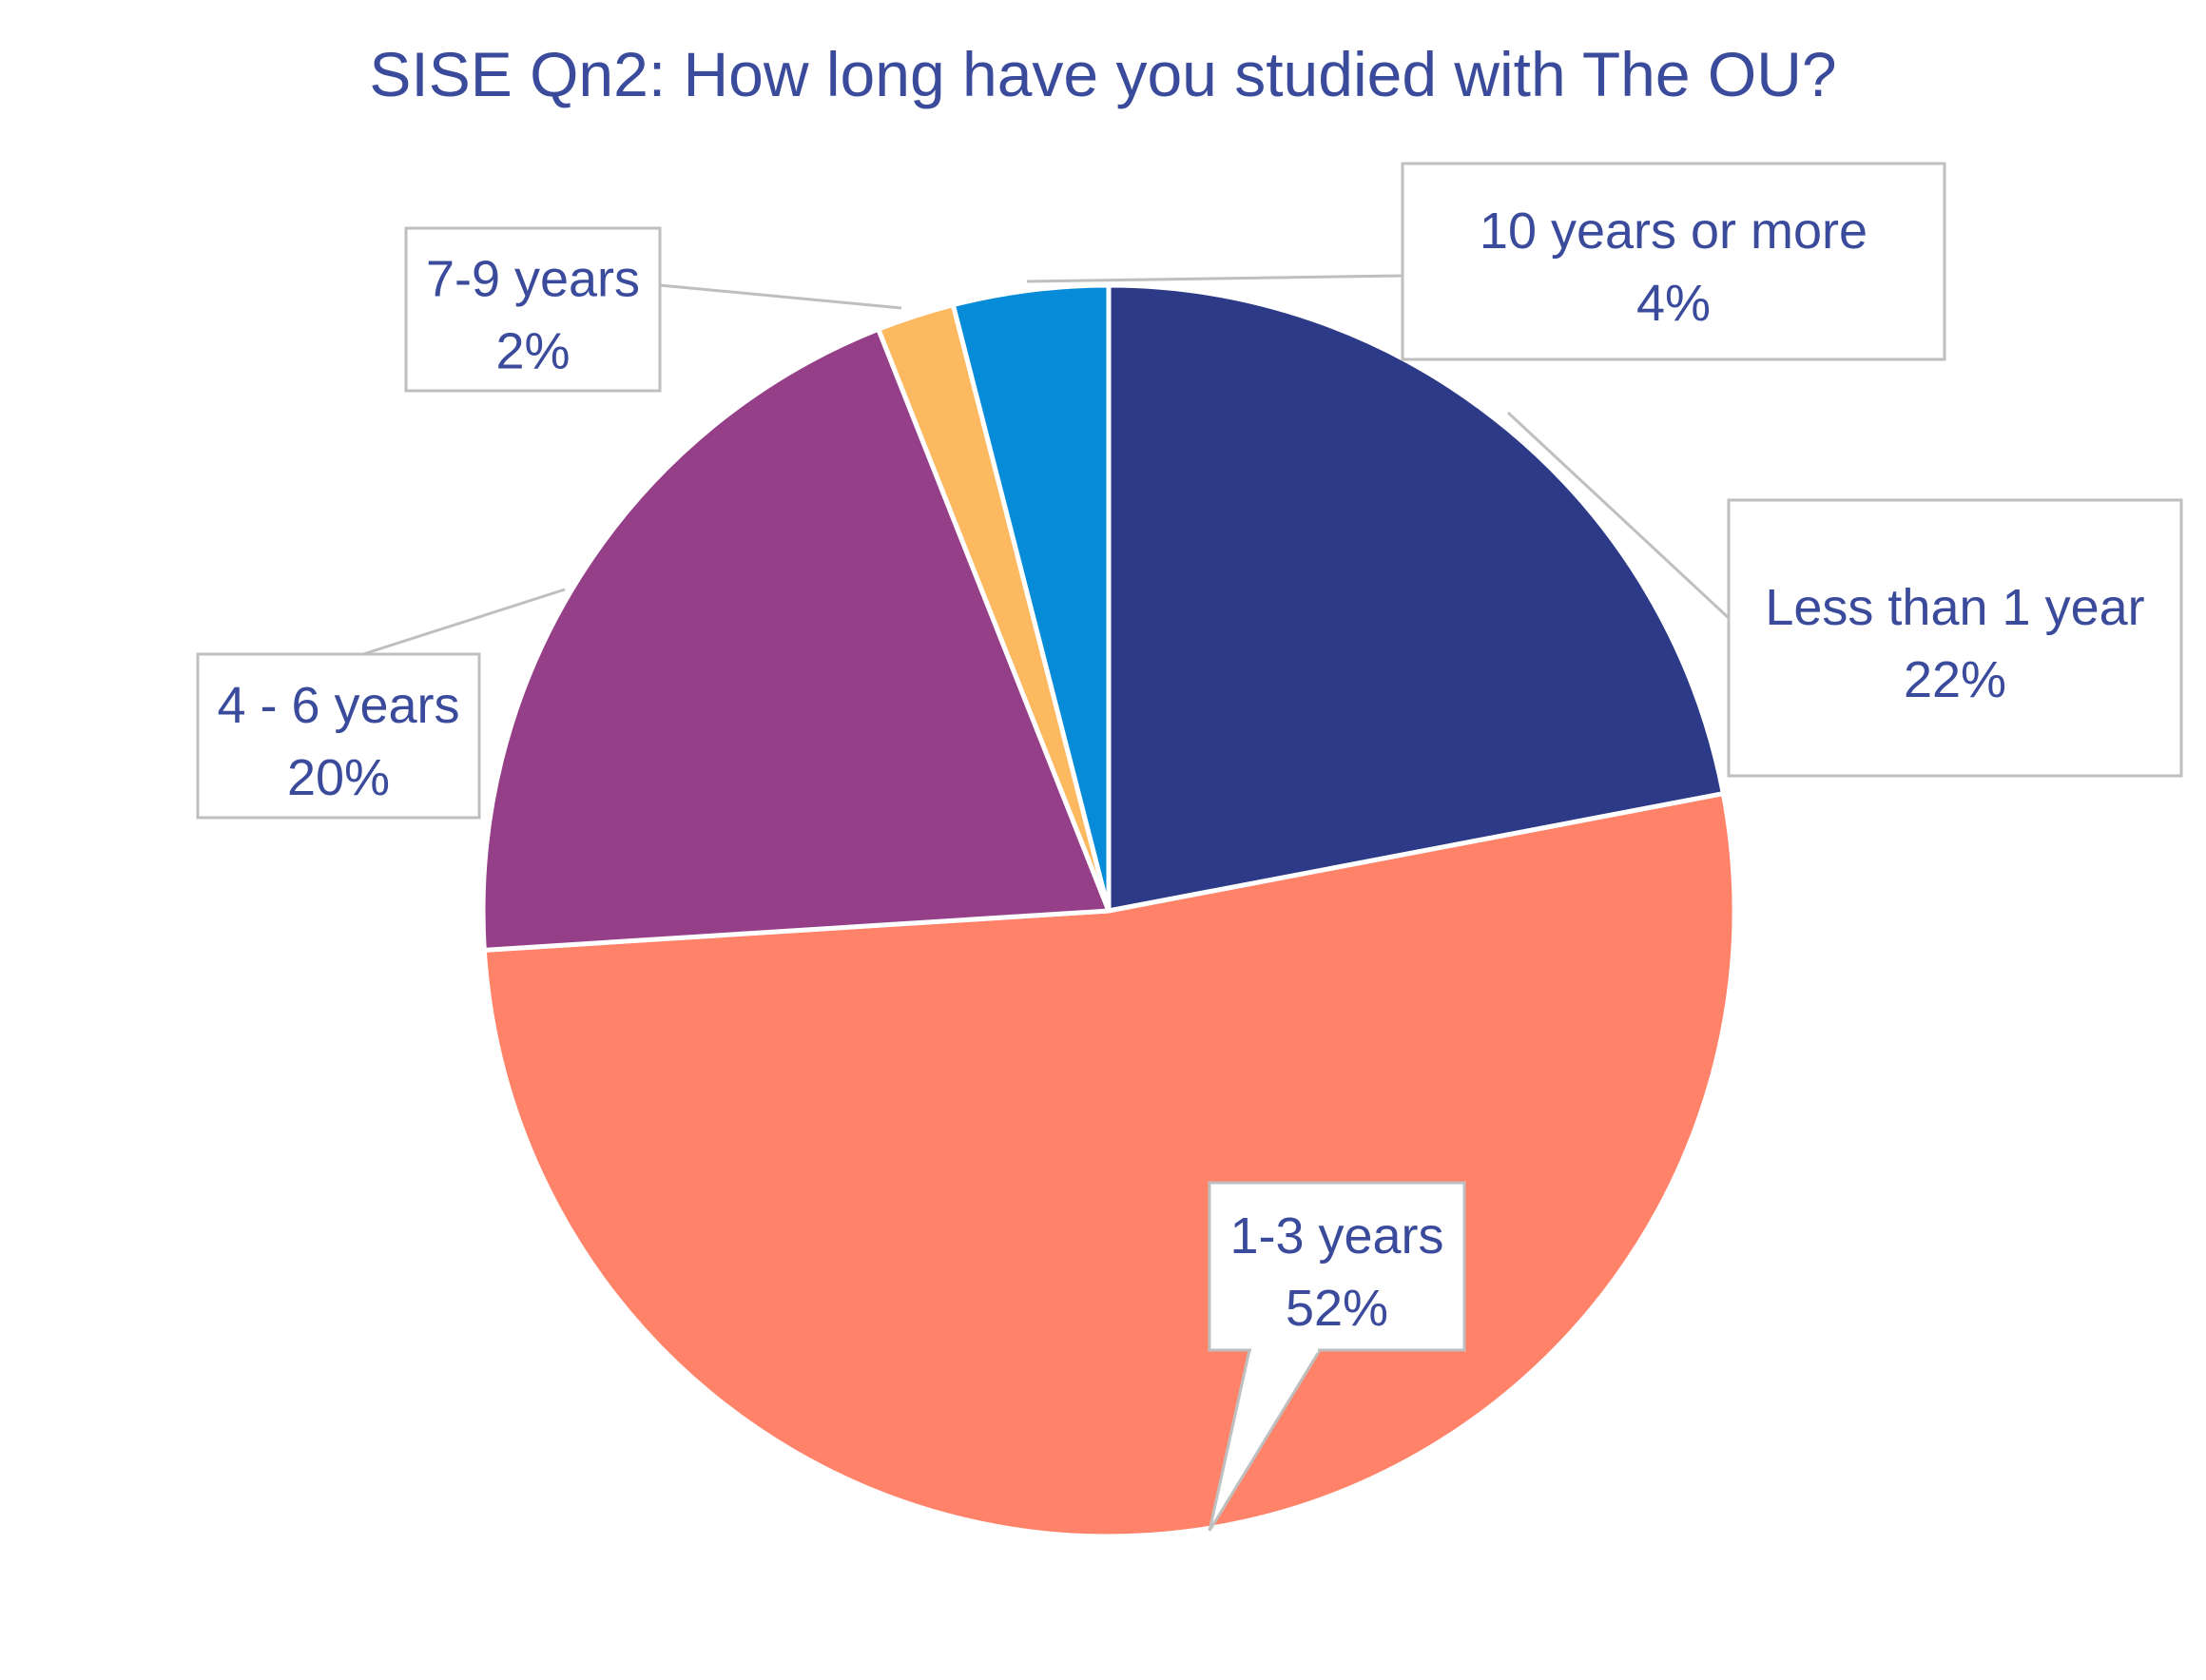  I want to click on leader-line-less-than-1-year, so click(1619, 515).